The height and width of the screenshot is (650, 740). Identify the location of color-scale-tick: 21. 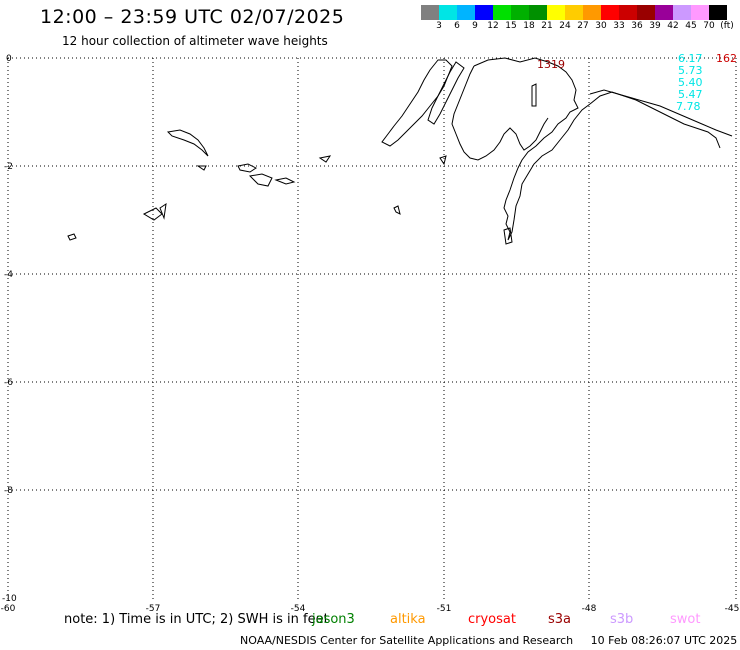
(547, 26).